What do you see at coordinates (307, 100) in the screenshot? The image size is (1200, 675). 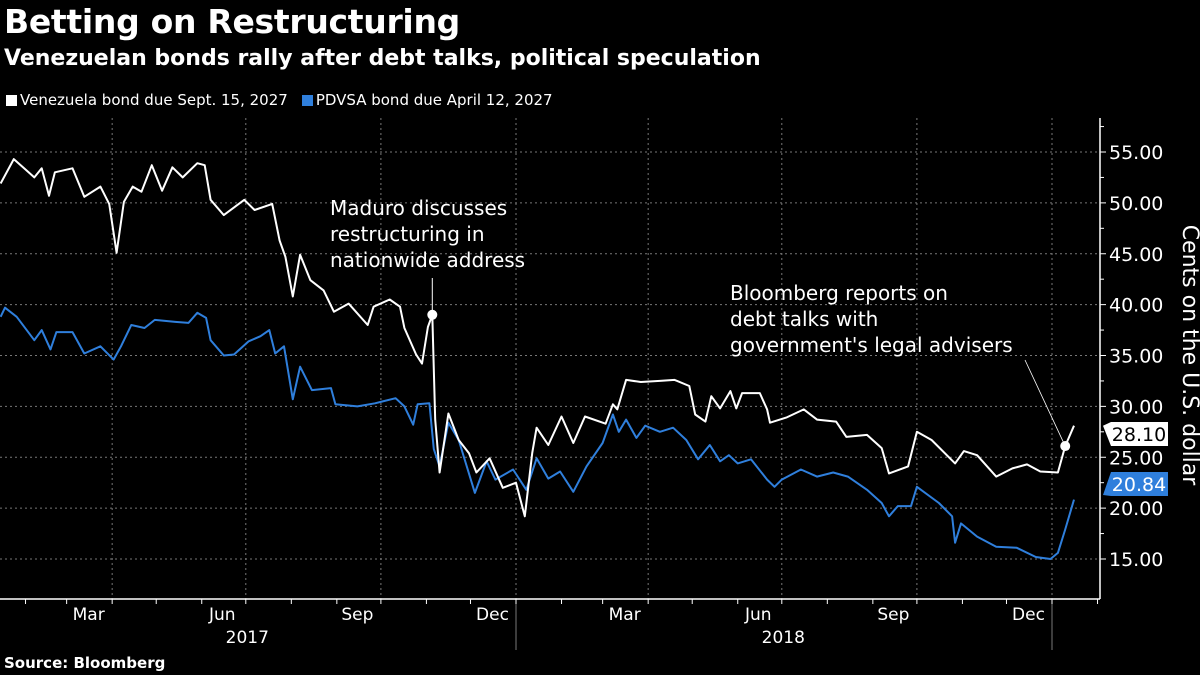 I see `legend-swatch-blue` at bounding box center [307, 100].